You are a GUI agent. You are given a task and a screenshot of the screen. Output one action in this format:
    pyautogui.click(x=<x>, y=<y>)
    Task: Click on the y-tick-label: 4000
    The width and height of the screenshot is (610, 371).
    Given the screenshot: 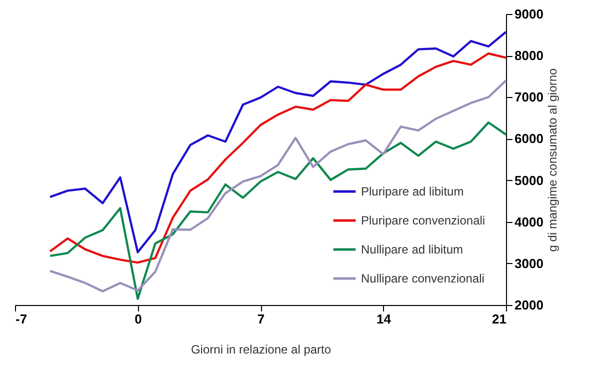 What is the action you would take?
    pyautogui.click(x=529, y=222)
    